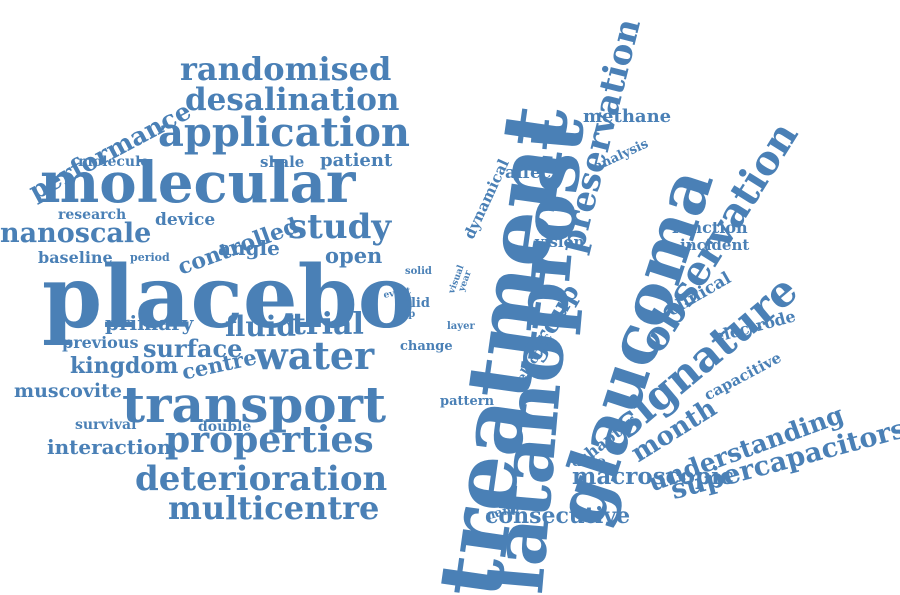  What do you see at coordinates (105, 425) in the screenshot?
I see `word-survival: survival` at bounding box center [105, 425].